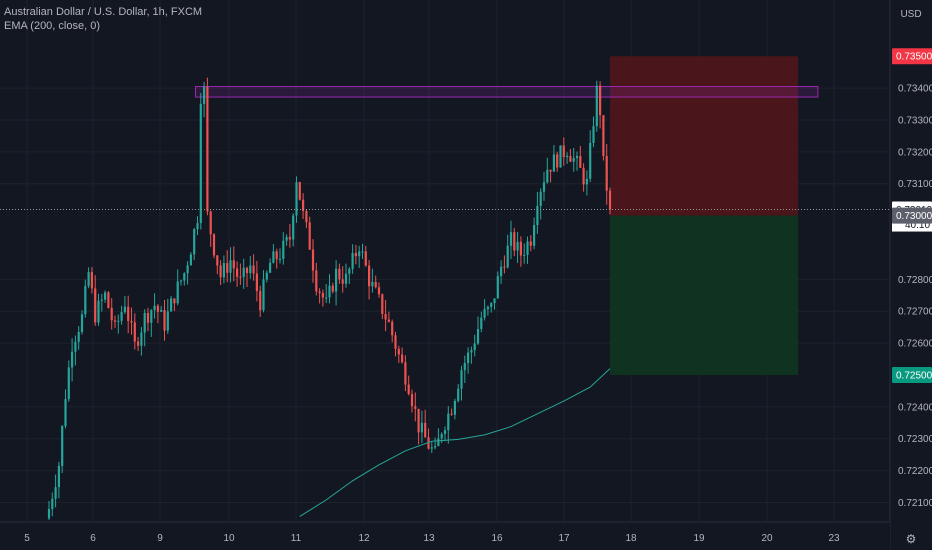 Image resolution: width=932 pixels, height=550 pixels. I want to click on y-tick-label: 0.73400, so click(915, 89).